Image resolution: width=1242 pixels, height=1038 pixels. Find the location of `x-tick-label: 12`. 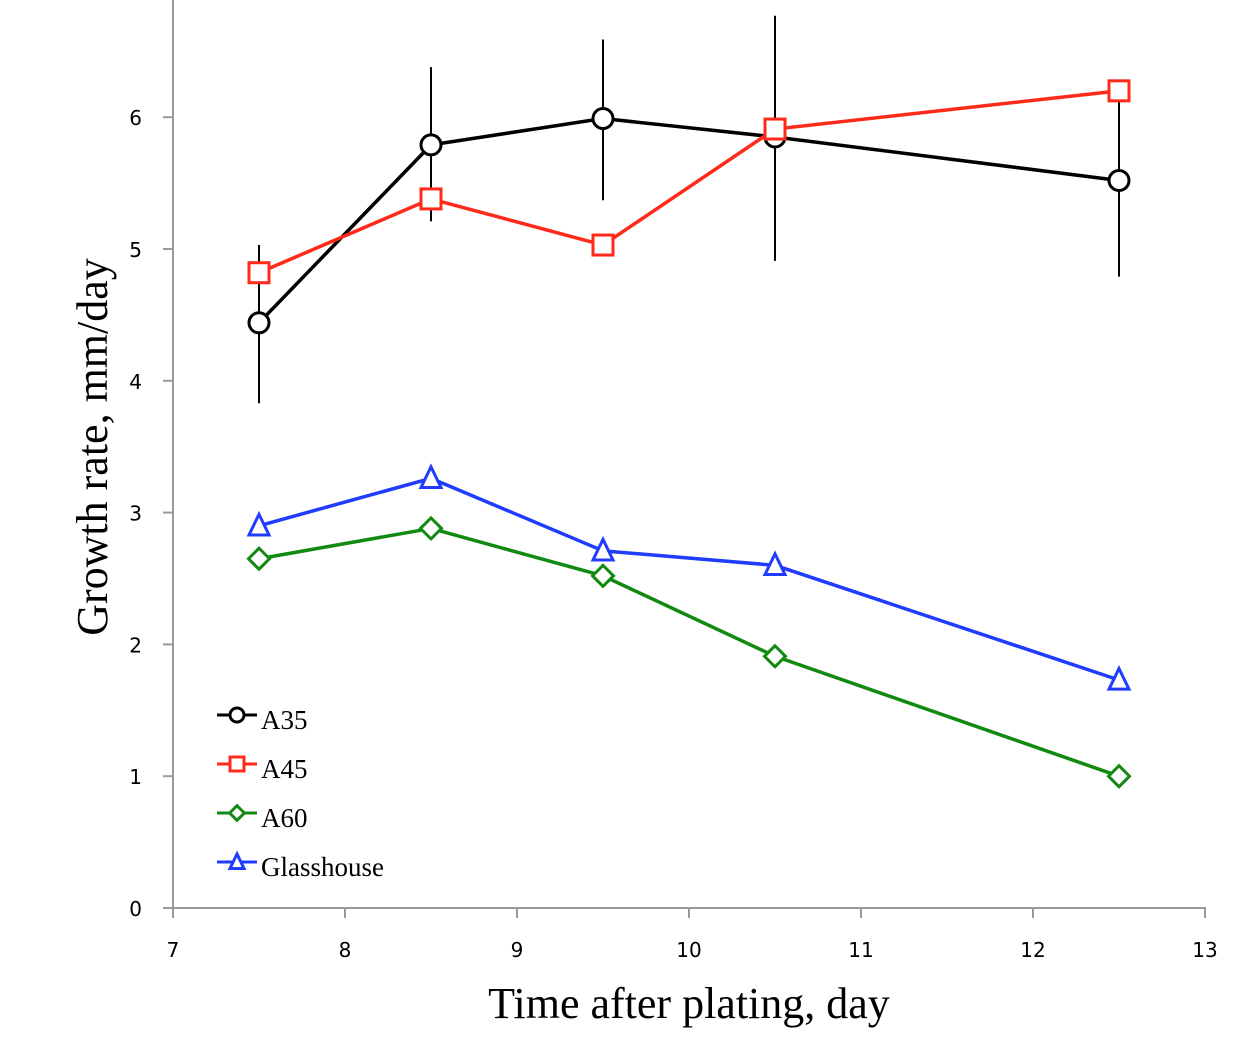

x-tick-label: 12 is located at coordinates (1032, 950).